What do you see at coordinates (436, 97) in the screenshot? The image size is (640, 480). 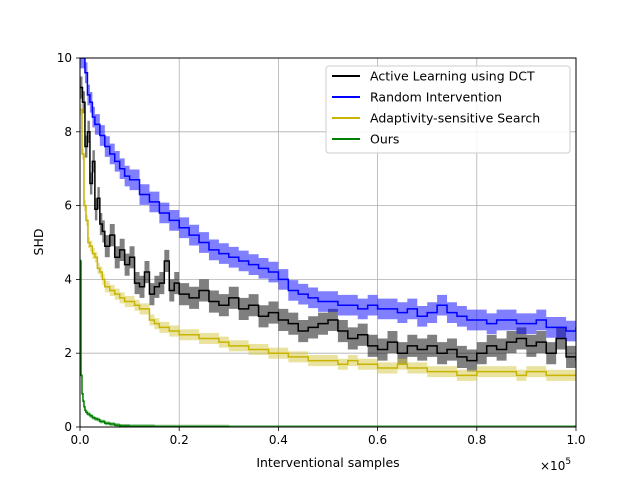 I see `legend-label-random-intervention: Random Intervention` at bounding box center [436, 97].